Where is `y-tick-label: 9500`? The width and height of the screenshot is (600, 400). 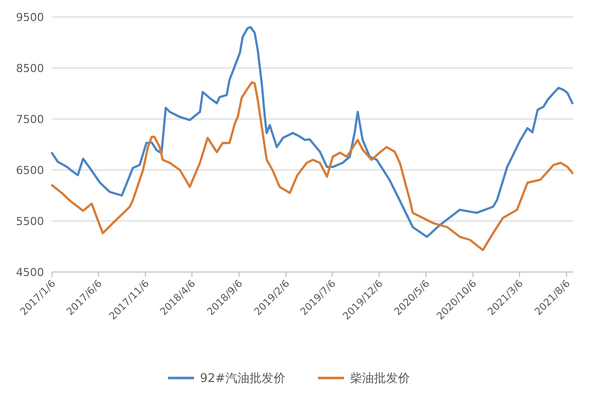
y-tick-label: 9500 is located at coordinates (30, 17).